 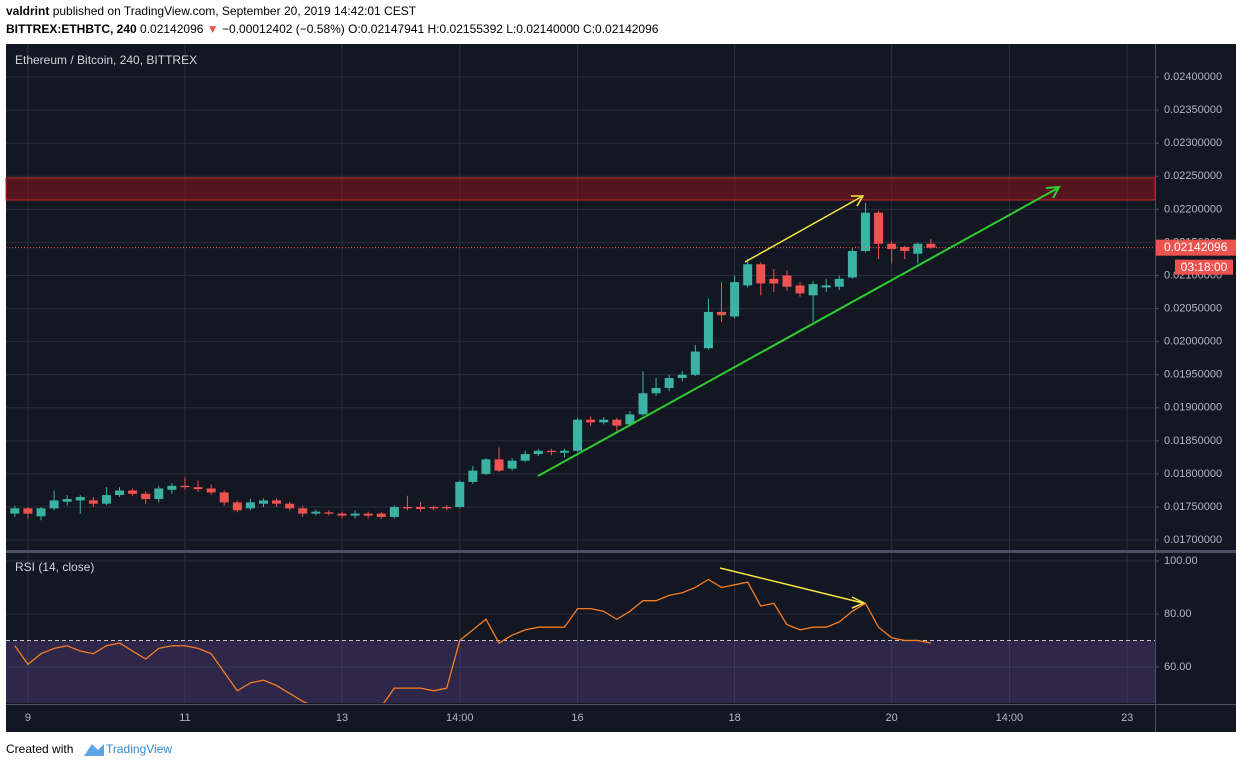 I want to click on low: L:0.02140000, so click(x=543, y=29).